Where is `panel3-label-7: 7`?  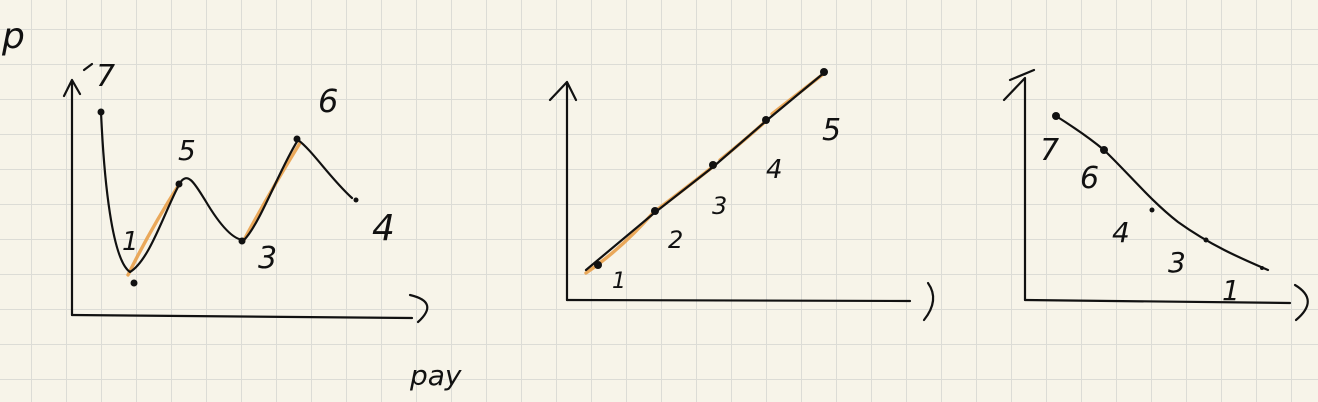
panel3-label-7: 7 is located at coordinates (1049, 150).